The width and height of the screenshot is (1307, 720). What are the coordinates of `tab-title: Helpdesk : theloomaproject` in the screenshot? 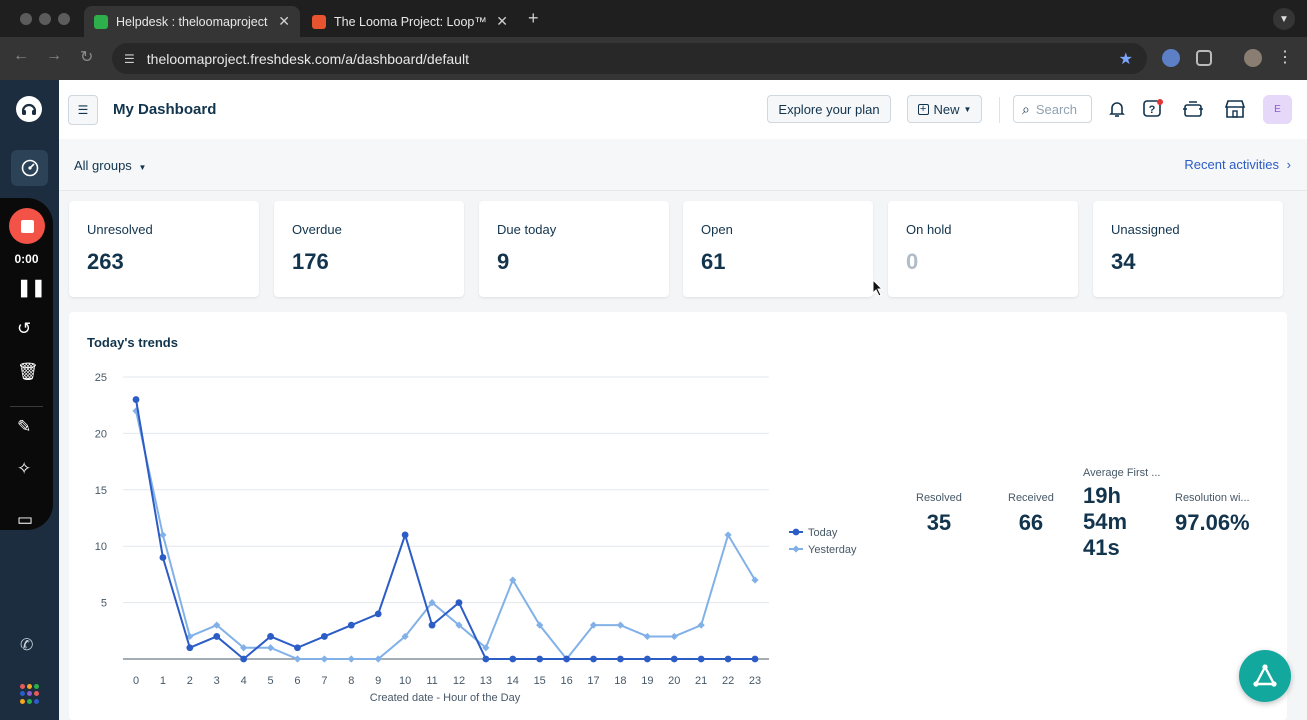 It's located at (192, 21).